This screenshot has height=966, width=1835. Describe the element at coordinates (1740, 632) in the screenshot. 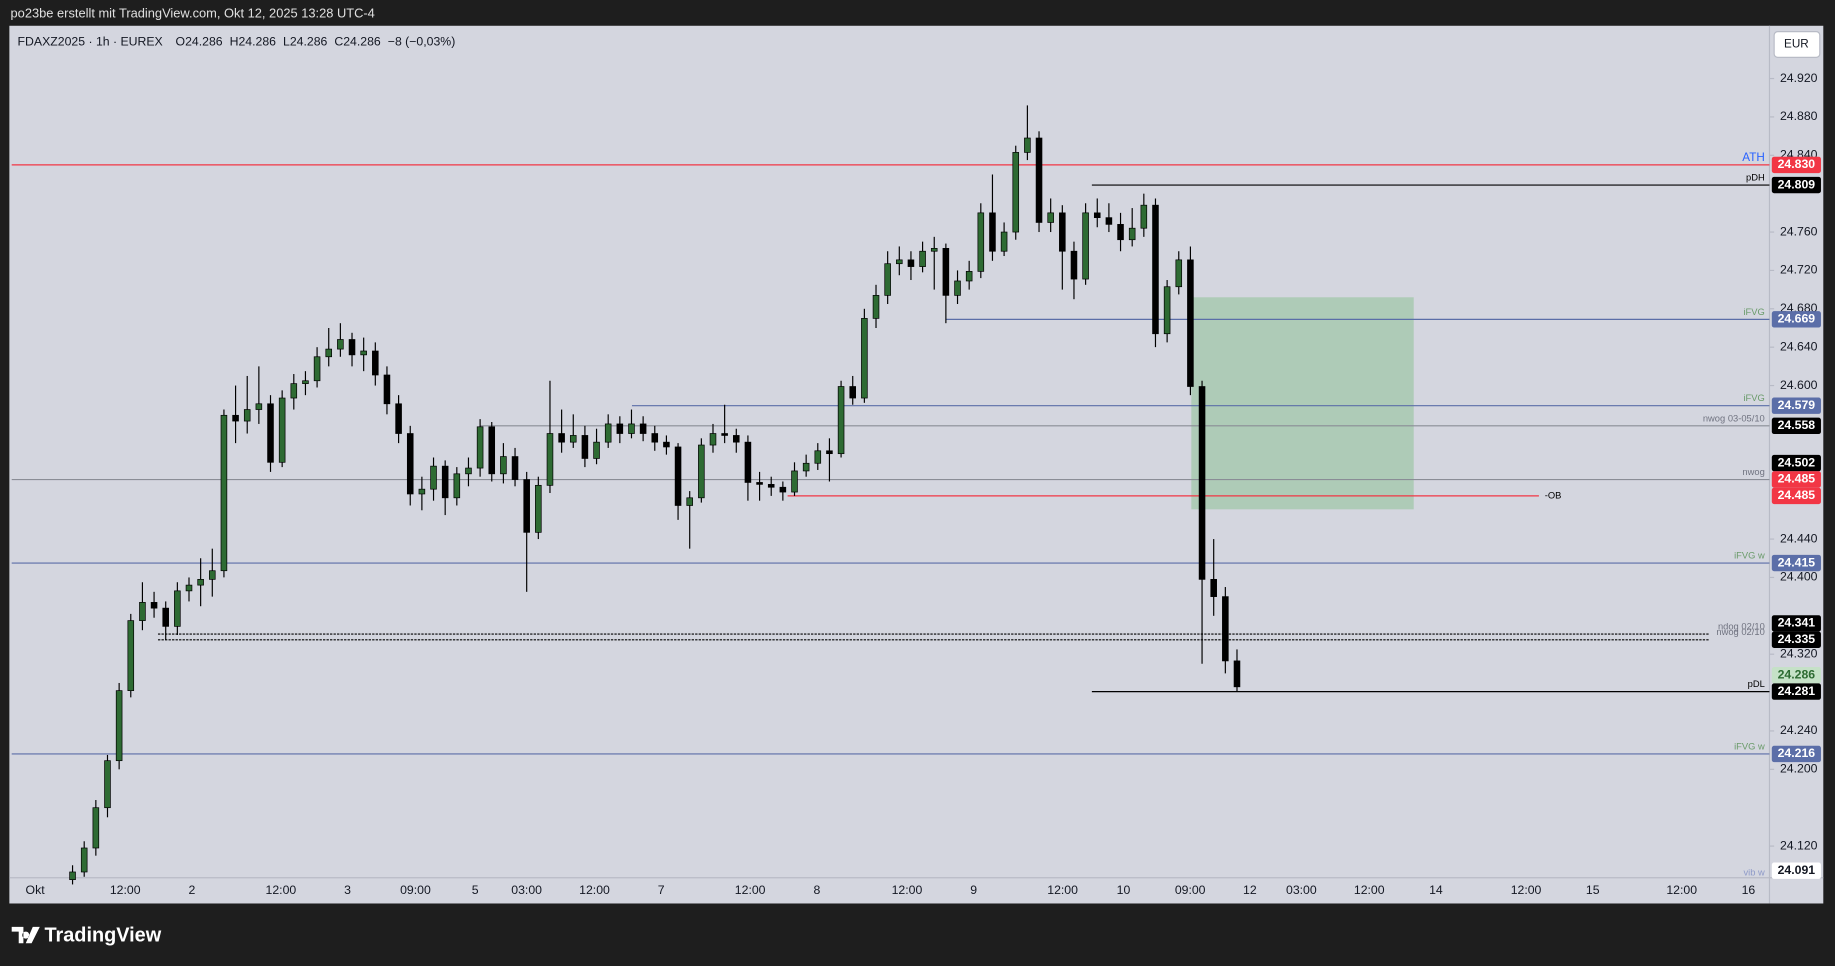

I see `level-name: nwog 02/10` at that location.